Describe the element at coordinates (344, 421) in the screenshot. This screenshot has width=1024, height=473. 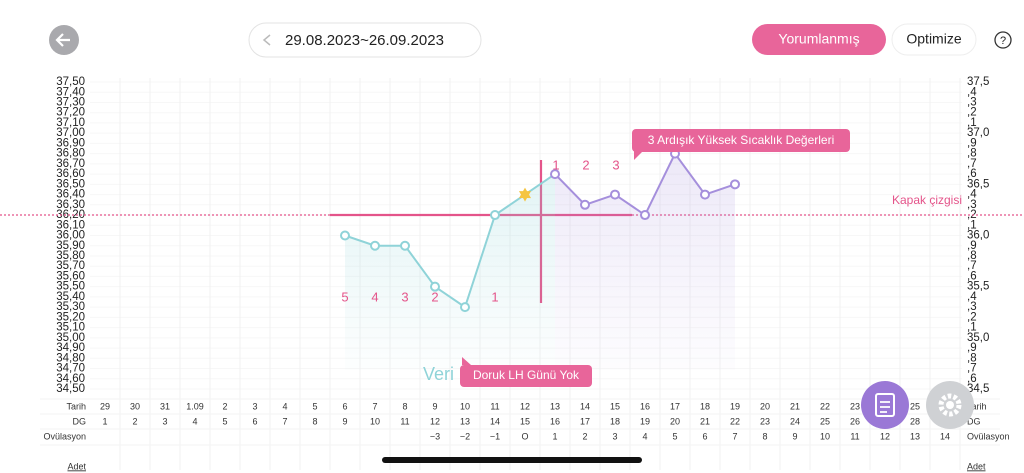
I see `cycle-day-label: 9` at that location.